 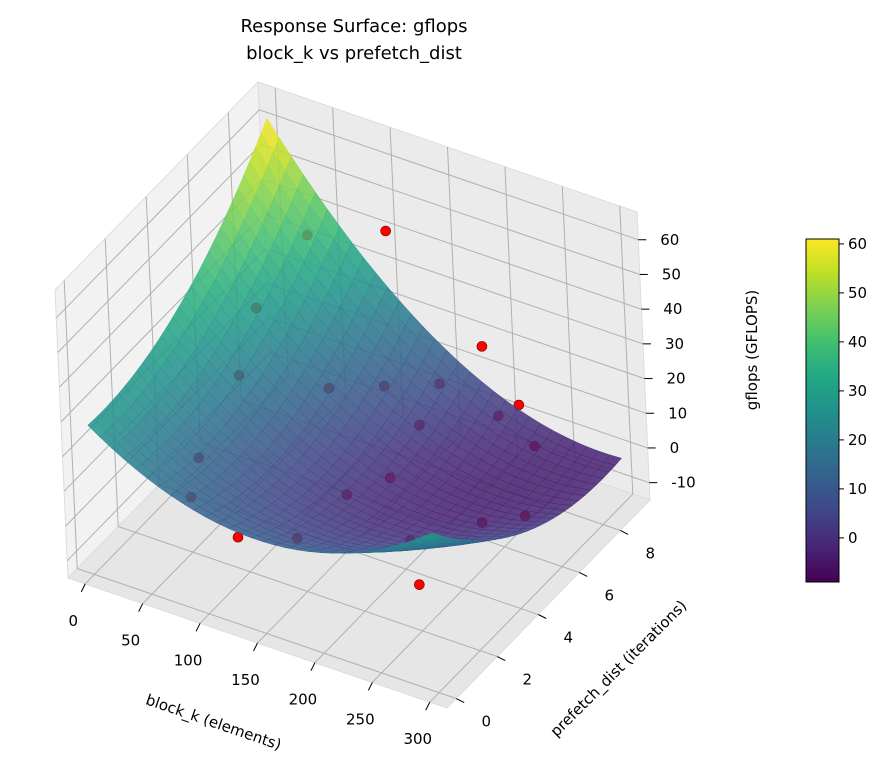 What do you see at coordinates (417, 739) in the screenshot?
I see `x-tick-label: 300` at bounding box center [417, 739].